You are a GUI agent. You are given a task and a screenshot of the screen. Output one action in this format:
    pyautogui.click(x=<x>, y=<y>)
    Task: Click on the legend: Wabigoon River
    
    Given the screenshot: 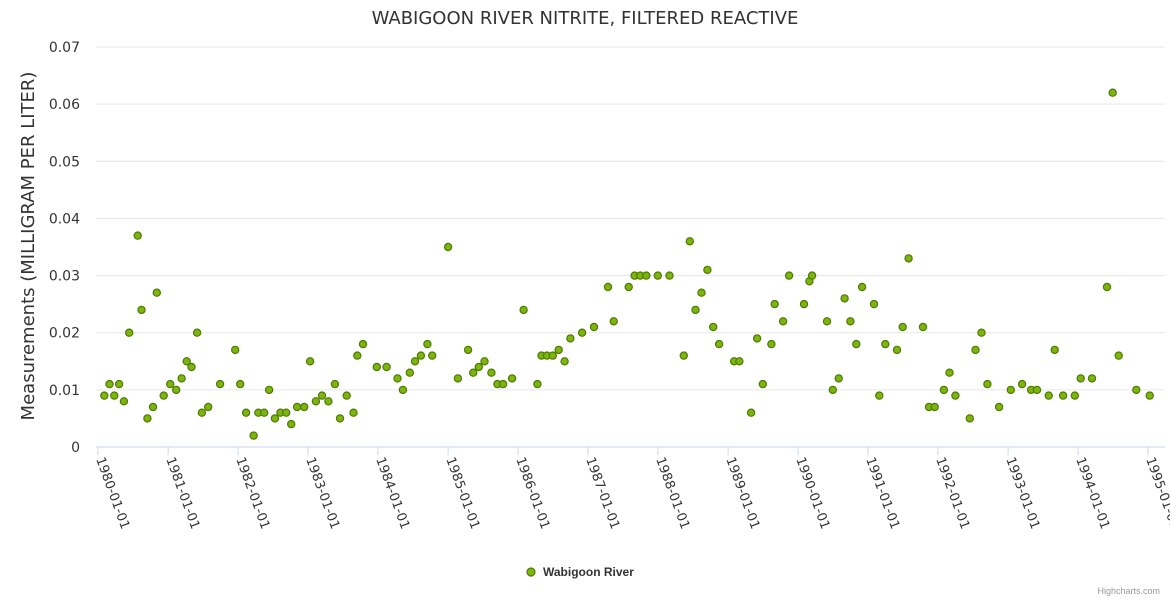 What is the action you would take?
    pyautogui.click(x=580, y=572)
    